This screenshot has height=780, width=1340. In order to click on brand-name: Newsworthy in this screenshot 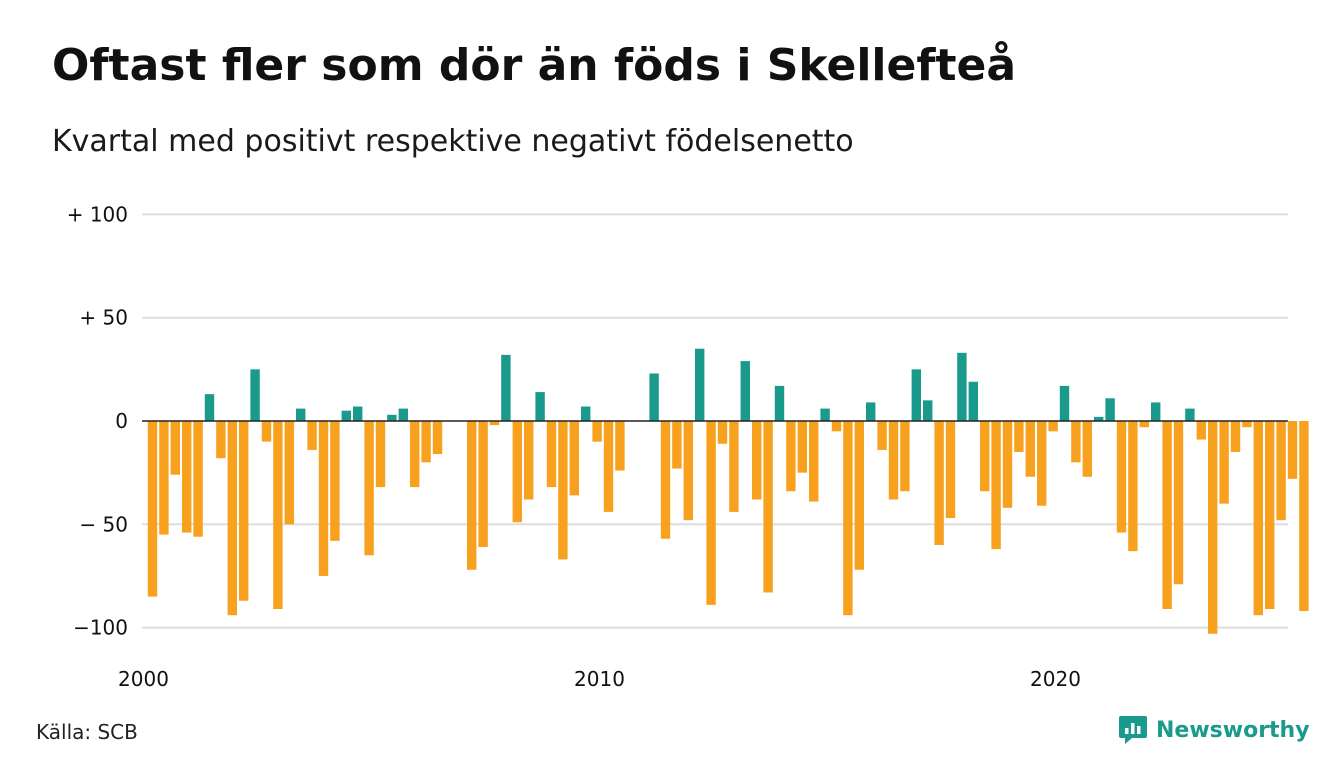, I will do `click(1233, 730)`.